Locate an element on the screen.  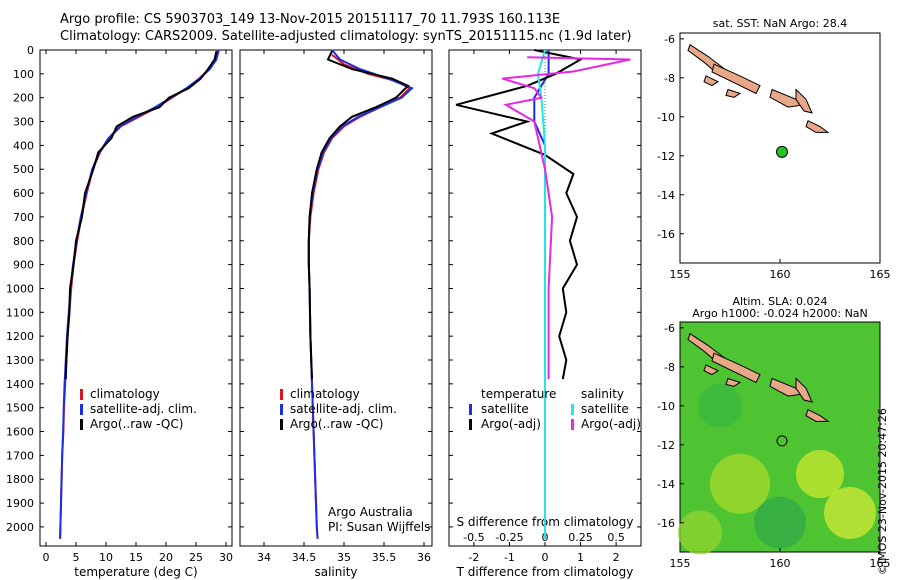
sla-map-ytick-label: -6 is located at coordinates (669, 328).